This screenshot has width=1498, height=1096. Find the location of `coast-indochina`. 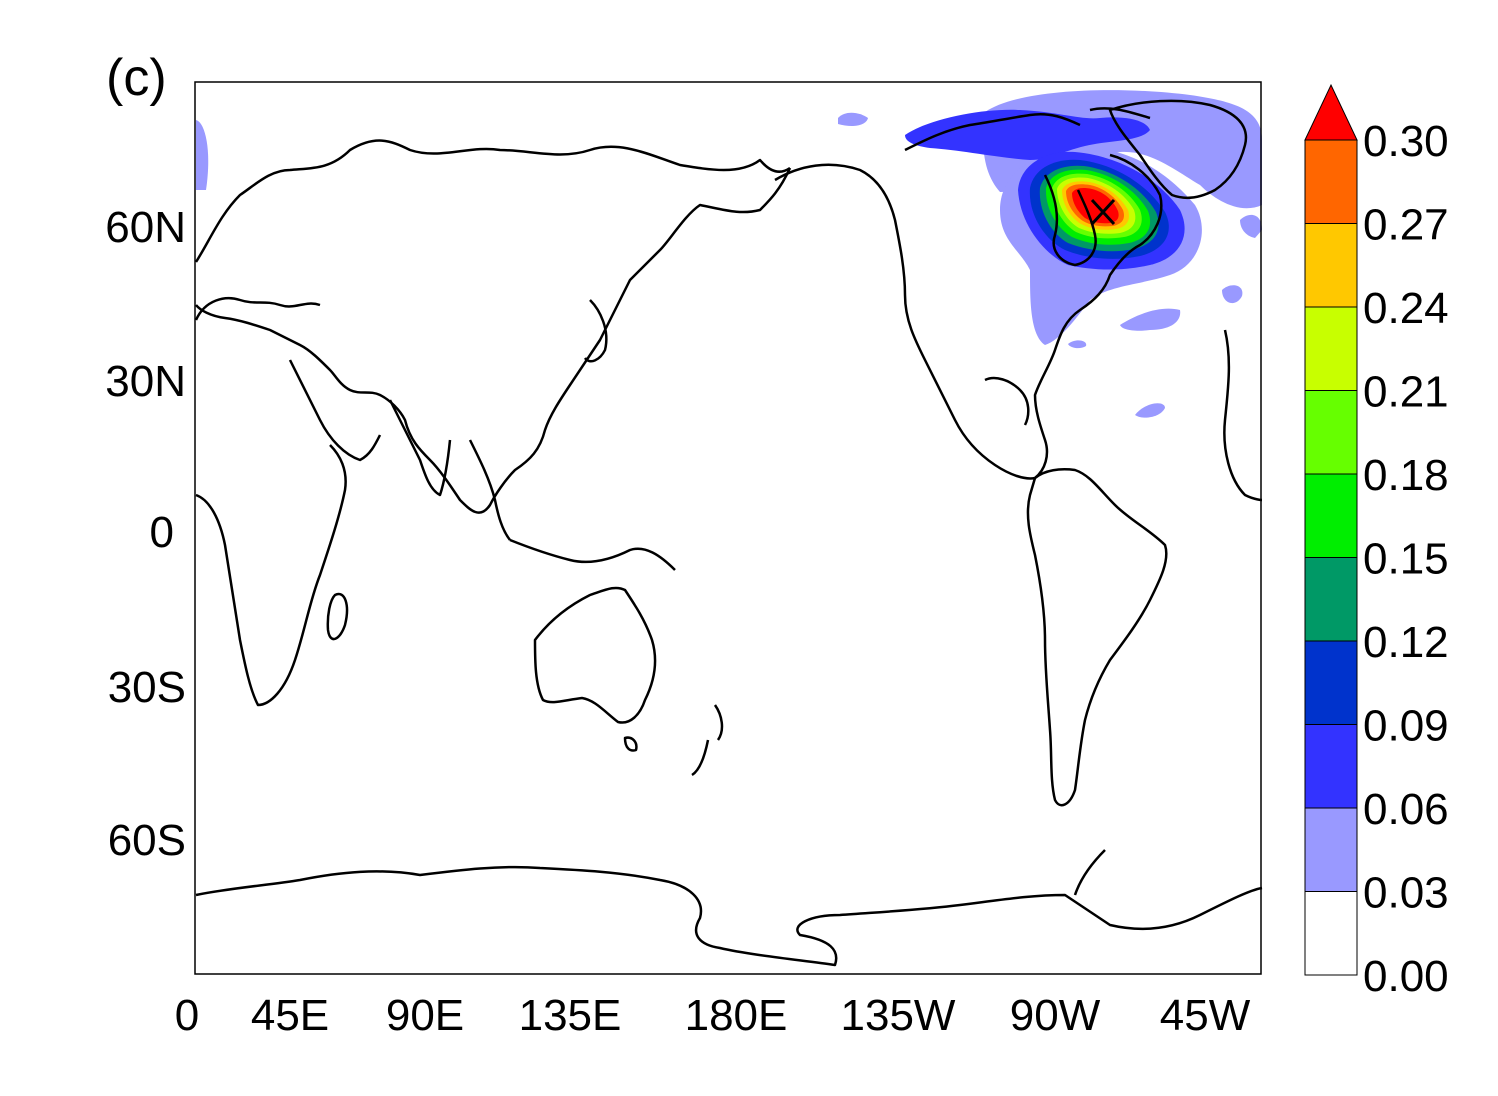

coast-indochina is located at coordinates (489, 490).